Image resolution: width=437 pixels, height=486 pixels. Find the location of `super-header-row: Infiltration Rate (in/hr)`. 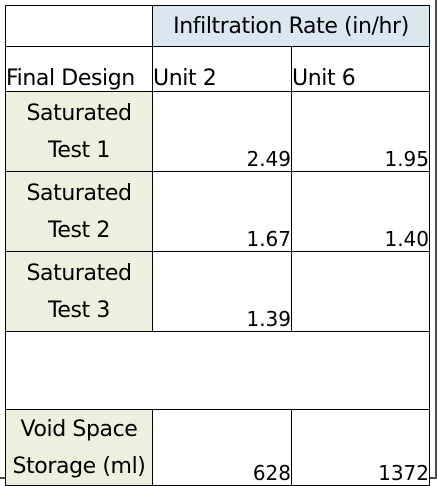

super-header-row: Infiltration Rate (in/hr) is located at coordinates (217, 26).